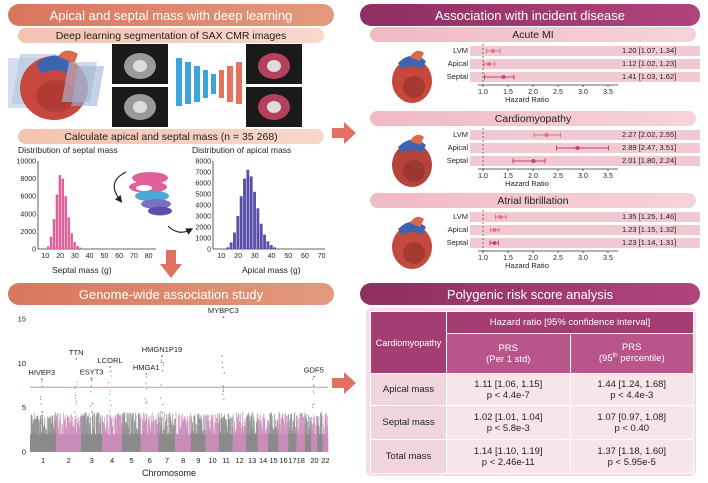 The image size is (708, 483). I want to click on forest-ci-text: 1.23 [1.14, 1.31], so click(649, 242).